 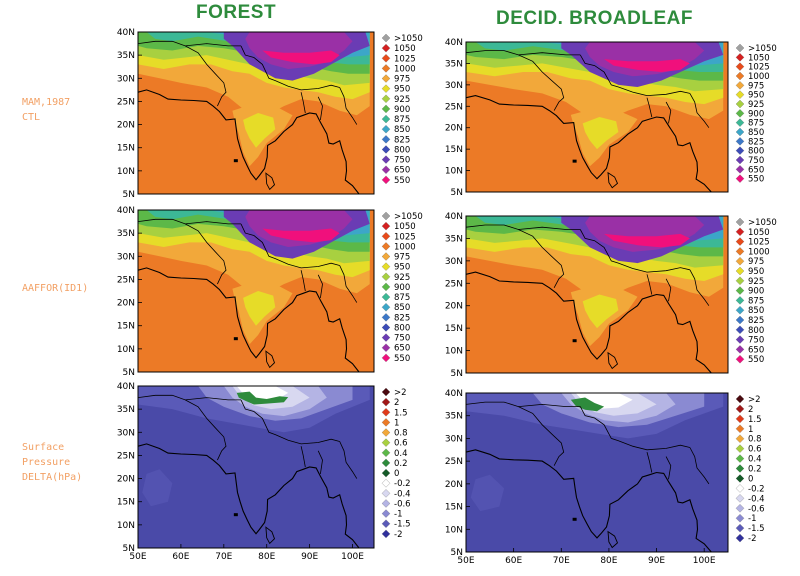 I want to click on legend-label: 975, so click(x=402, y=80).